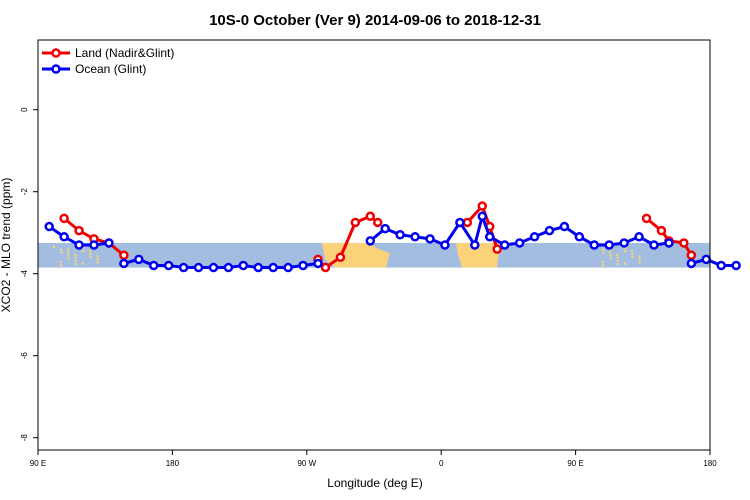 This screenshot has height=500, width=750. Describe the element at coordinates (38, 463) in the screenshot. I see `x-tick-label: 90 E` at that location.